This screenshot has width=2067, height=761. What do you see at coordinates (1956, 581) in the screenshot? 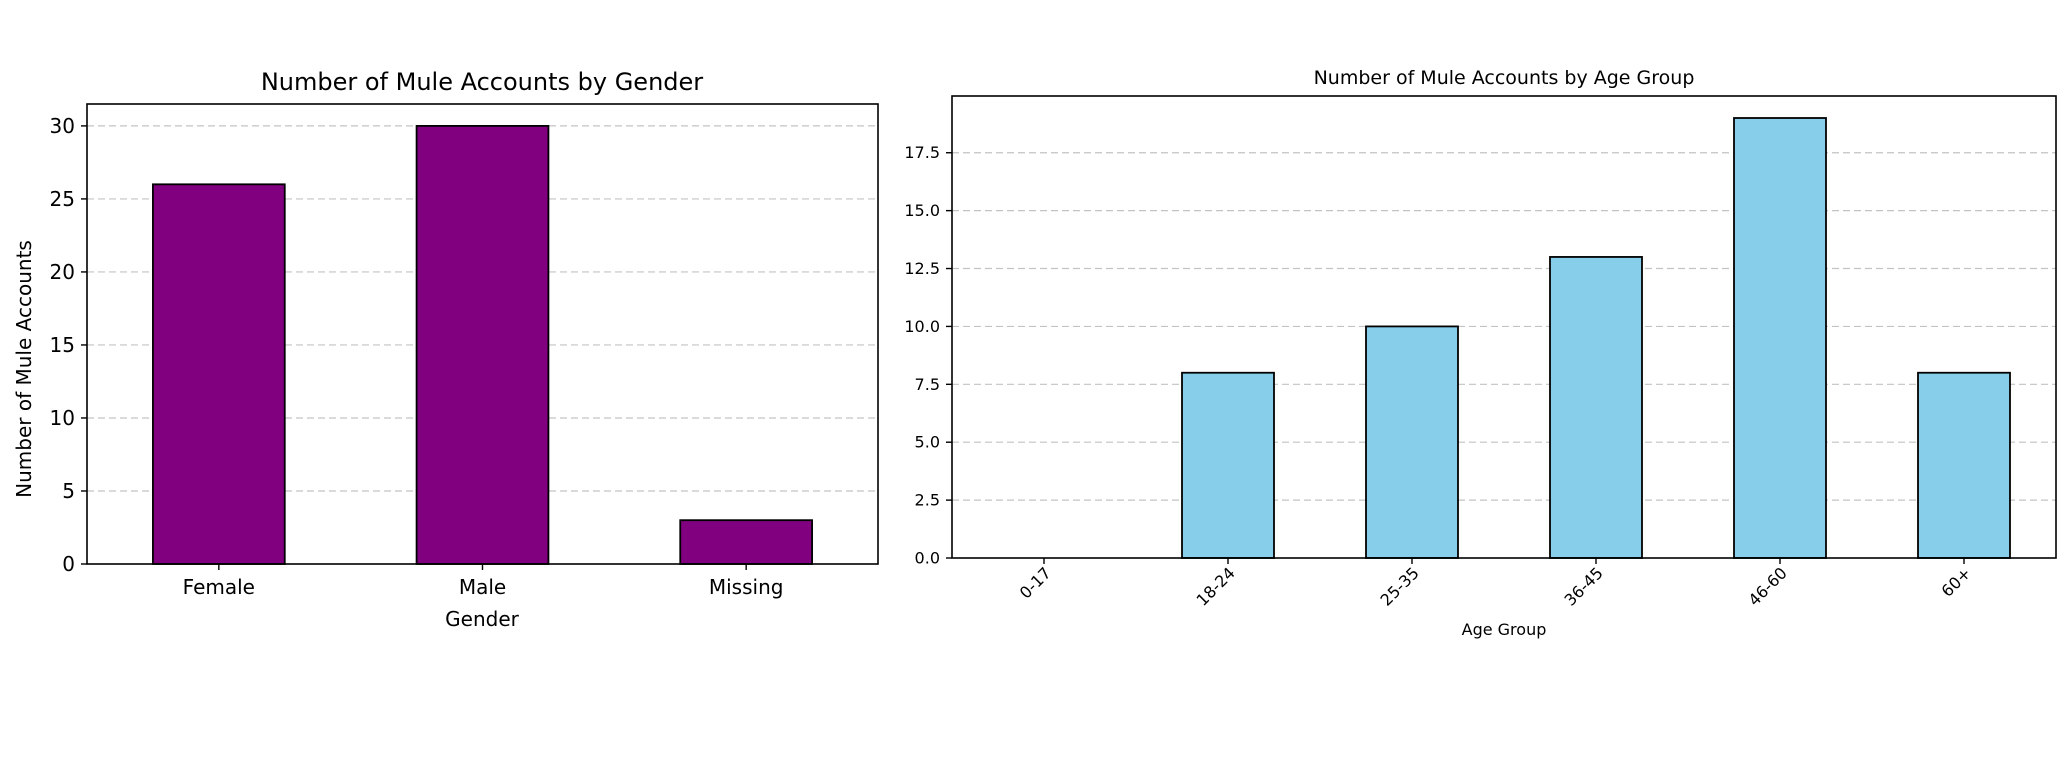
I see `age-group-chart-x-tick-label: 60+` at bounding box center [1956, 581].